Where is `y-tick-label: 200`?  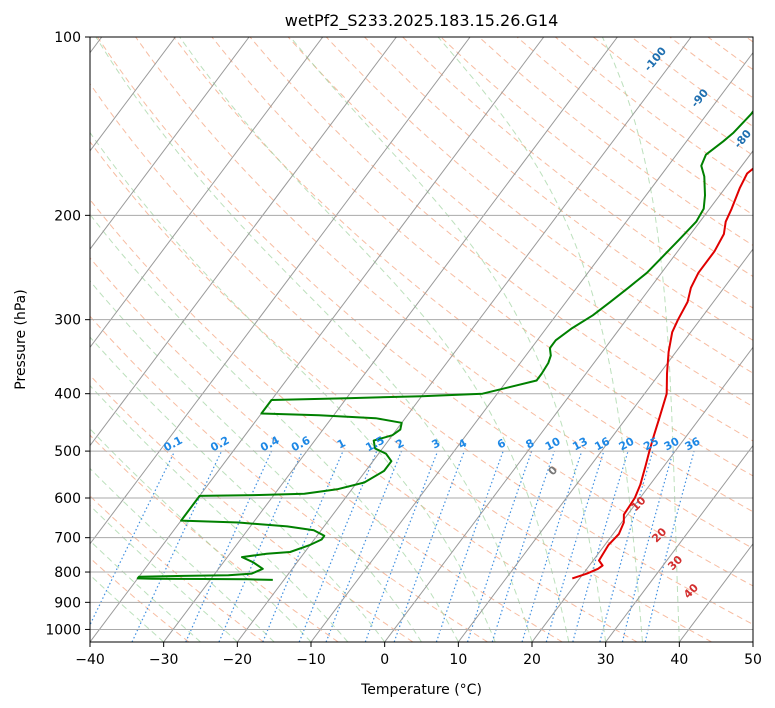 y-tick-label: 200 is located at coordinates (67, 216).